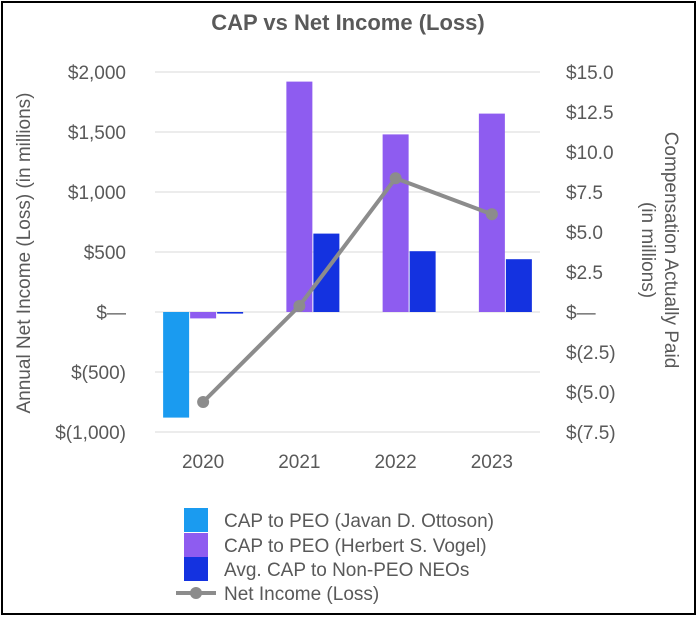 The height and width of the screenshot is (618, 700). I want to click on bar-series-2-2020, so click(230, 313).